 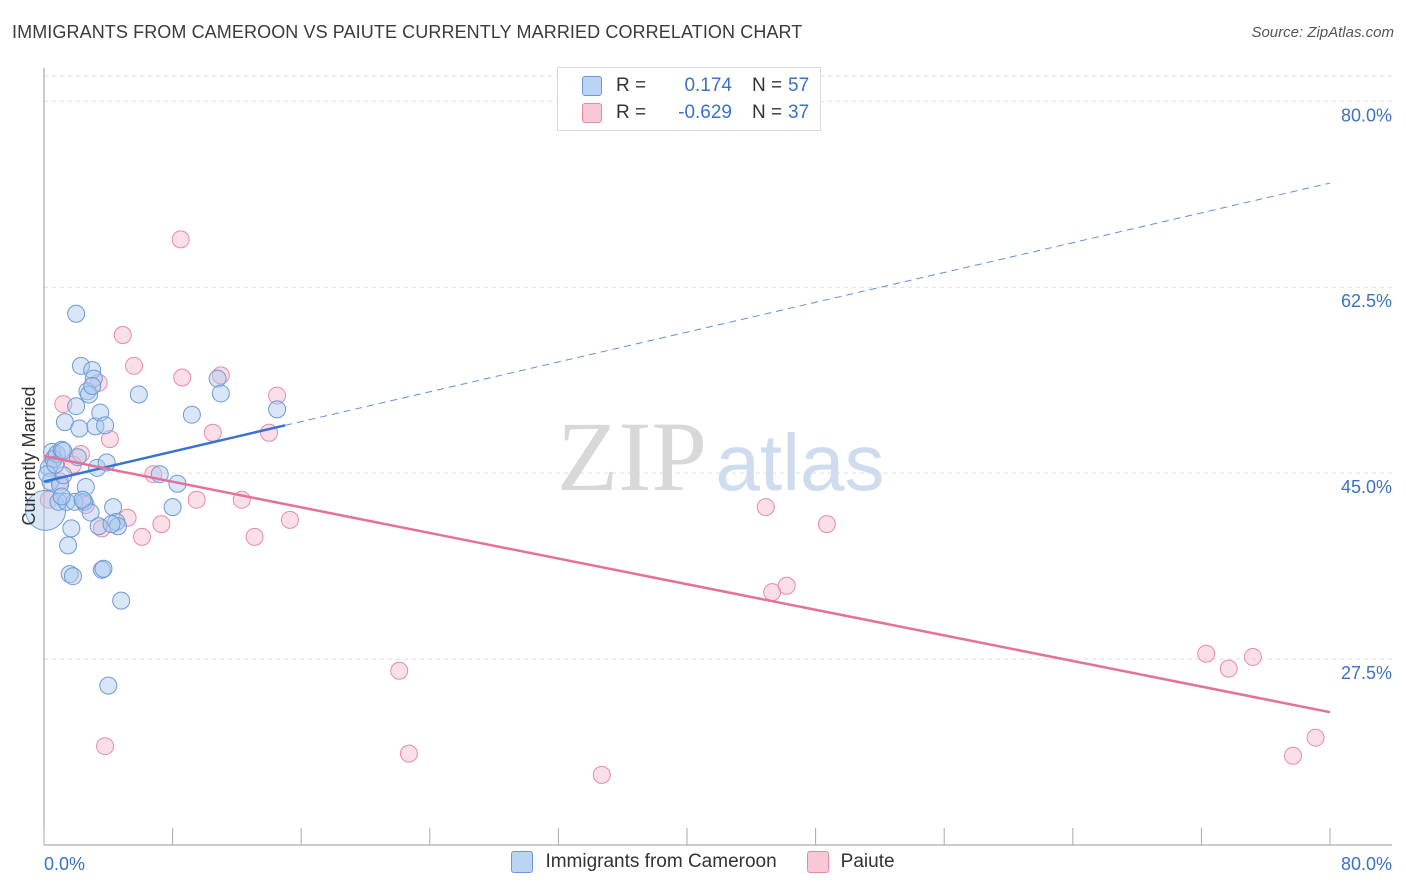 What do you see at coordinates (705, 112) in the screenshot?
I see `r-value: -0.629` at bounding box center [705, 112].